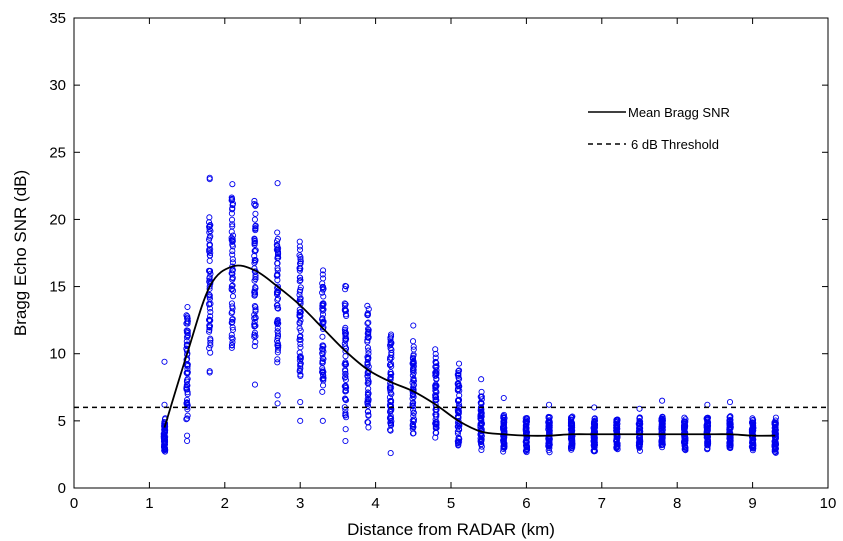 The image size is (843, 541). Describe the element at coordinates (602, 503) in the screenshot. I see `x-tick-label: 7` at that location.